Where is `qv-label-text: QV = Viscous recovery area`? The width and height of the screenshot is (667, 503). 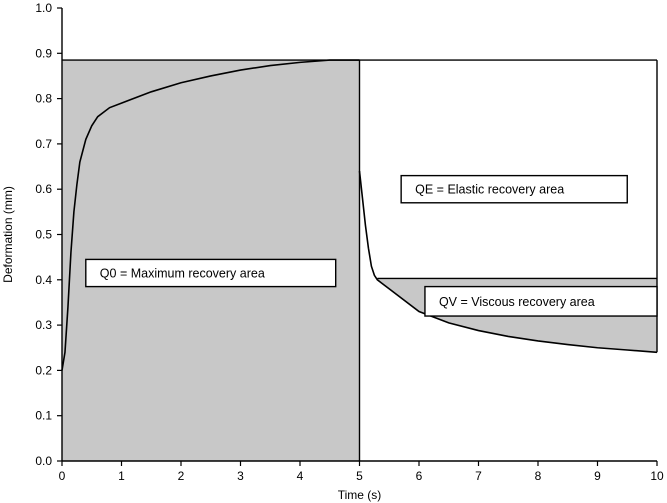
qv-label-text: QV = Viscous recovery area is located at coordinates (517, 302).